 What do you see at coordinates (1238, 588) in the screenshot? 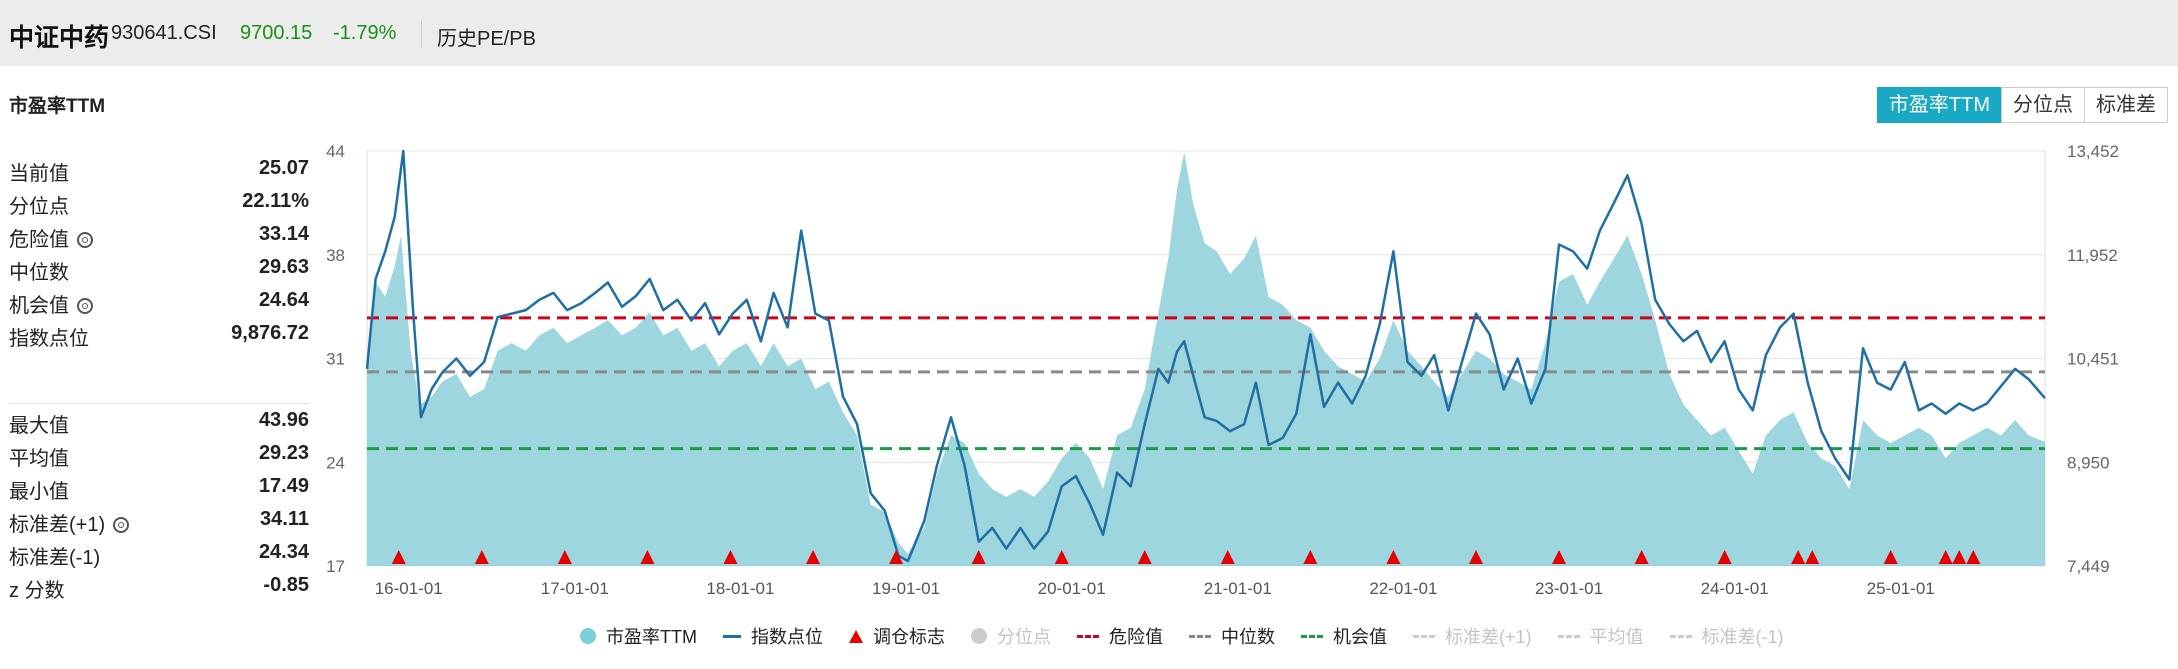
I see `x-tick-label: 21-01-01` at bounding box center [1238, 588].